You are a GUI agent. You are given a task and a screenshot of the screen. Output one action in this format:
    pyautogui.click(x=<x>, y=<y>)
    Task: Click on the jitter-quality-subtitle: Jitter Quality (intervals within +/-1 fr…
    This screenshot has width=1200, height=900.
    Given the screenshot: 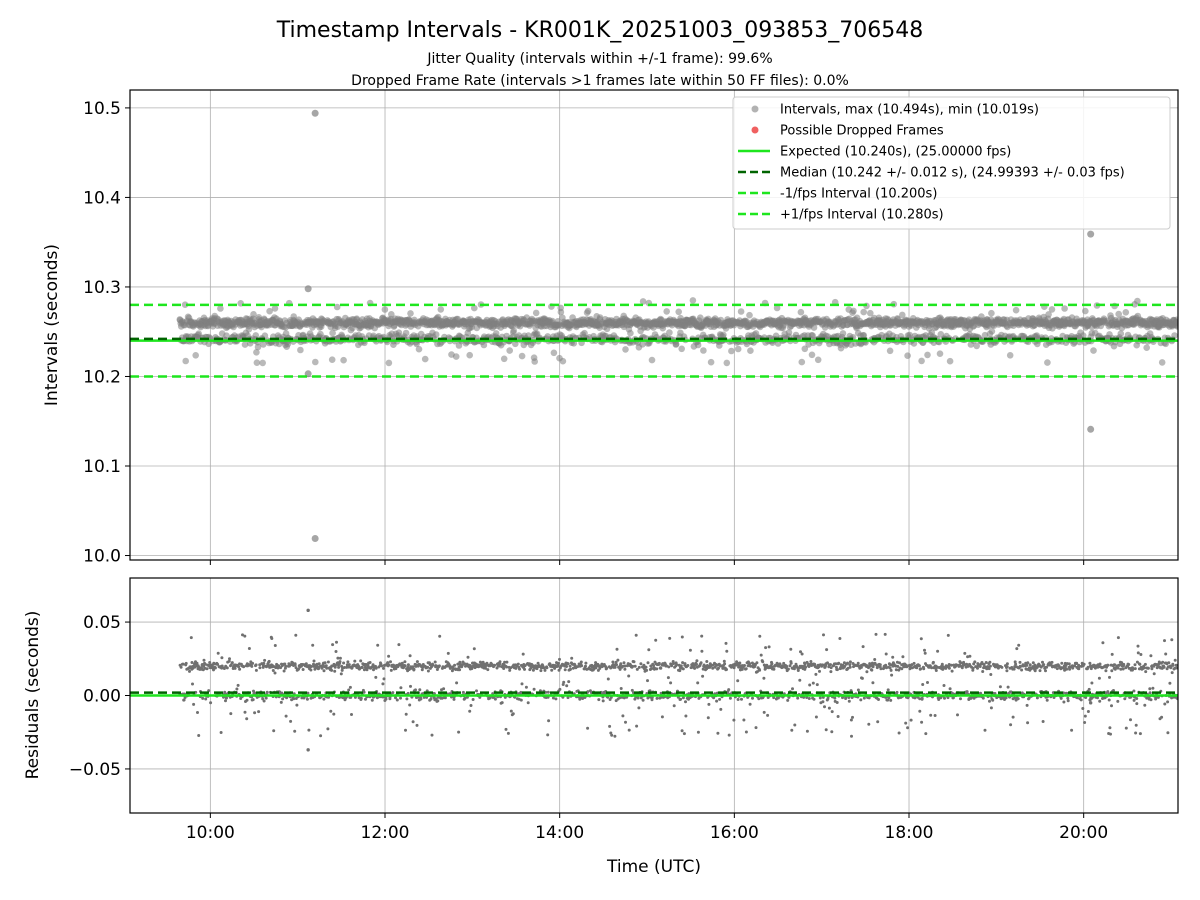 What is the action you would take?
    pyautogui.click(x=599, y=59)
    